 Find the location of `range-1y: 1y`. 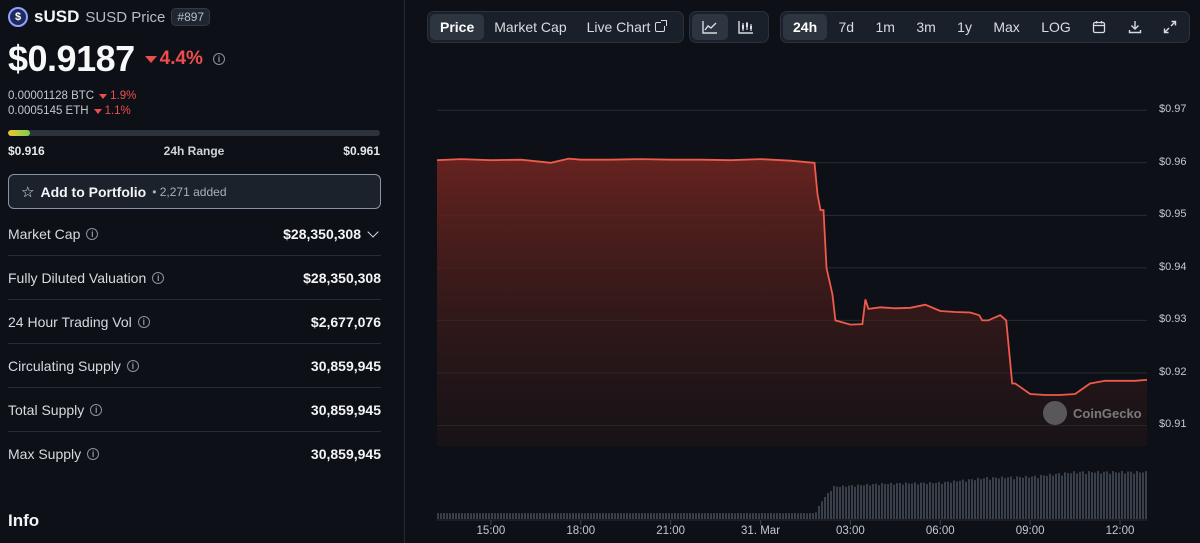

range-1y: 1y is located at coordinates (964, 27).